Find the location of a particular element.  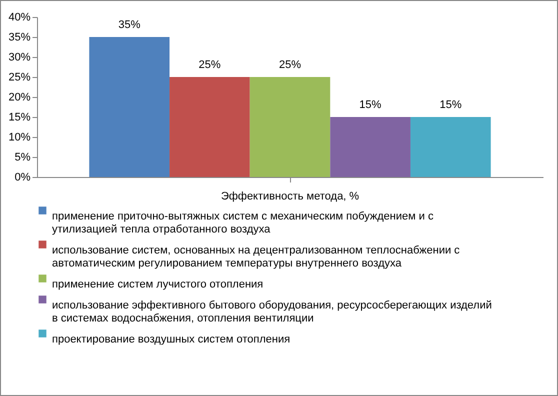

legend-label: проектирование воздушных систем отопления is located at coordinates (171, 340).